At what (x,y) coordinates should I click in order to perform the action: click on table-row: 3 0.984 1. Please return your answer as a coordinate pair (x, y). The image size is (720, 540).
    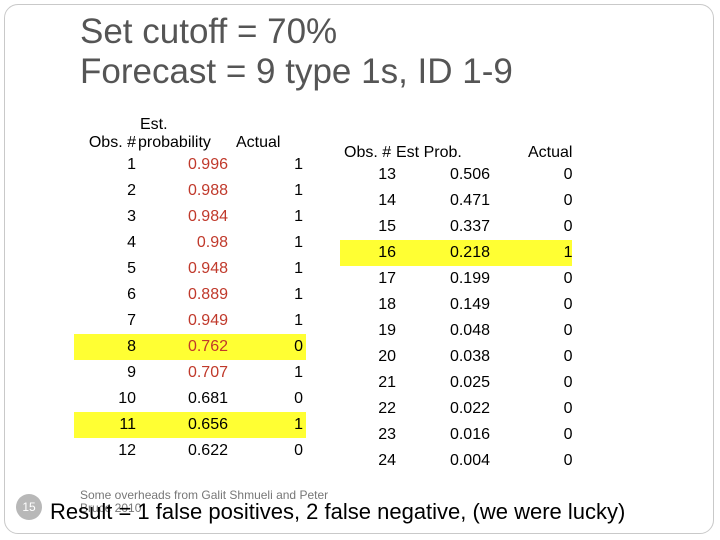
    Looking at the image, I should click on (190, 217).